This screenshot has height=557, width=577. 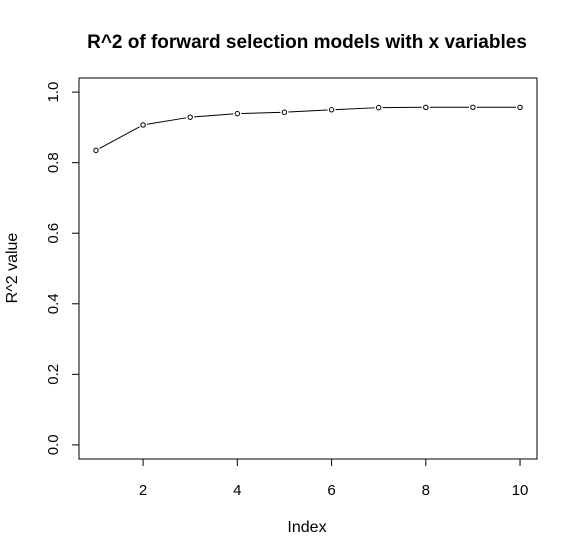 What do you see at coordinates (143, 490) in the screenshot?
I see `x-tick-label: 2` at bounding box center [143, 490].